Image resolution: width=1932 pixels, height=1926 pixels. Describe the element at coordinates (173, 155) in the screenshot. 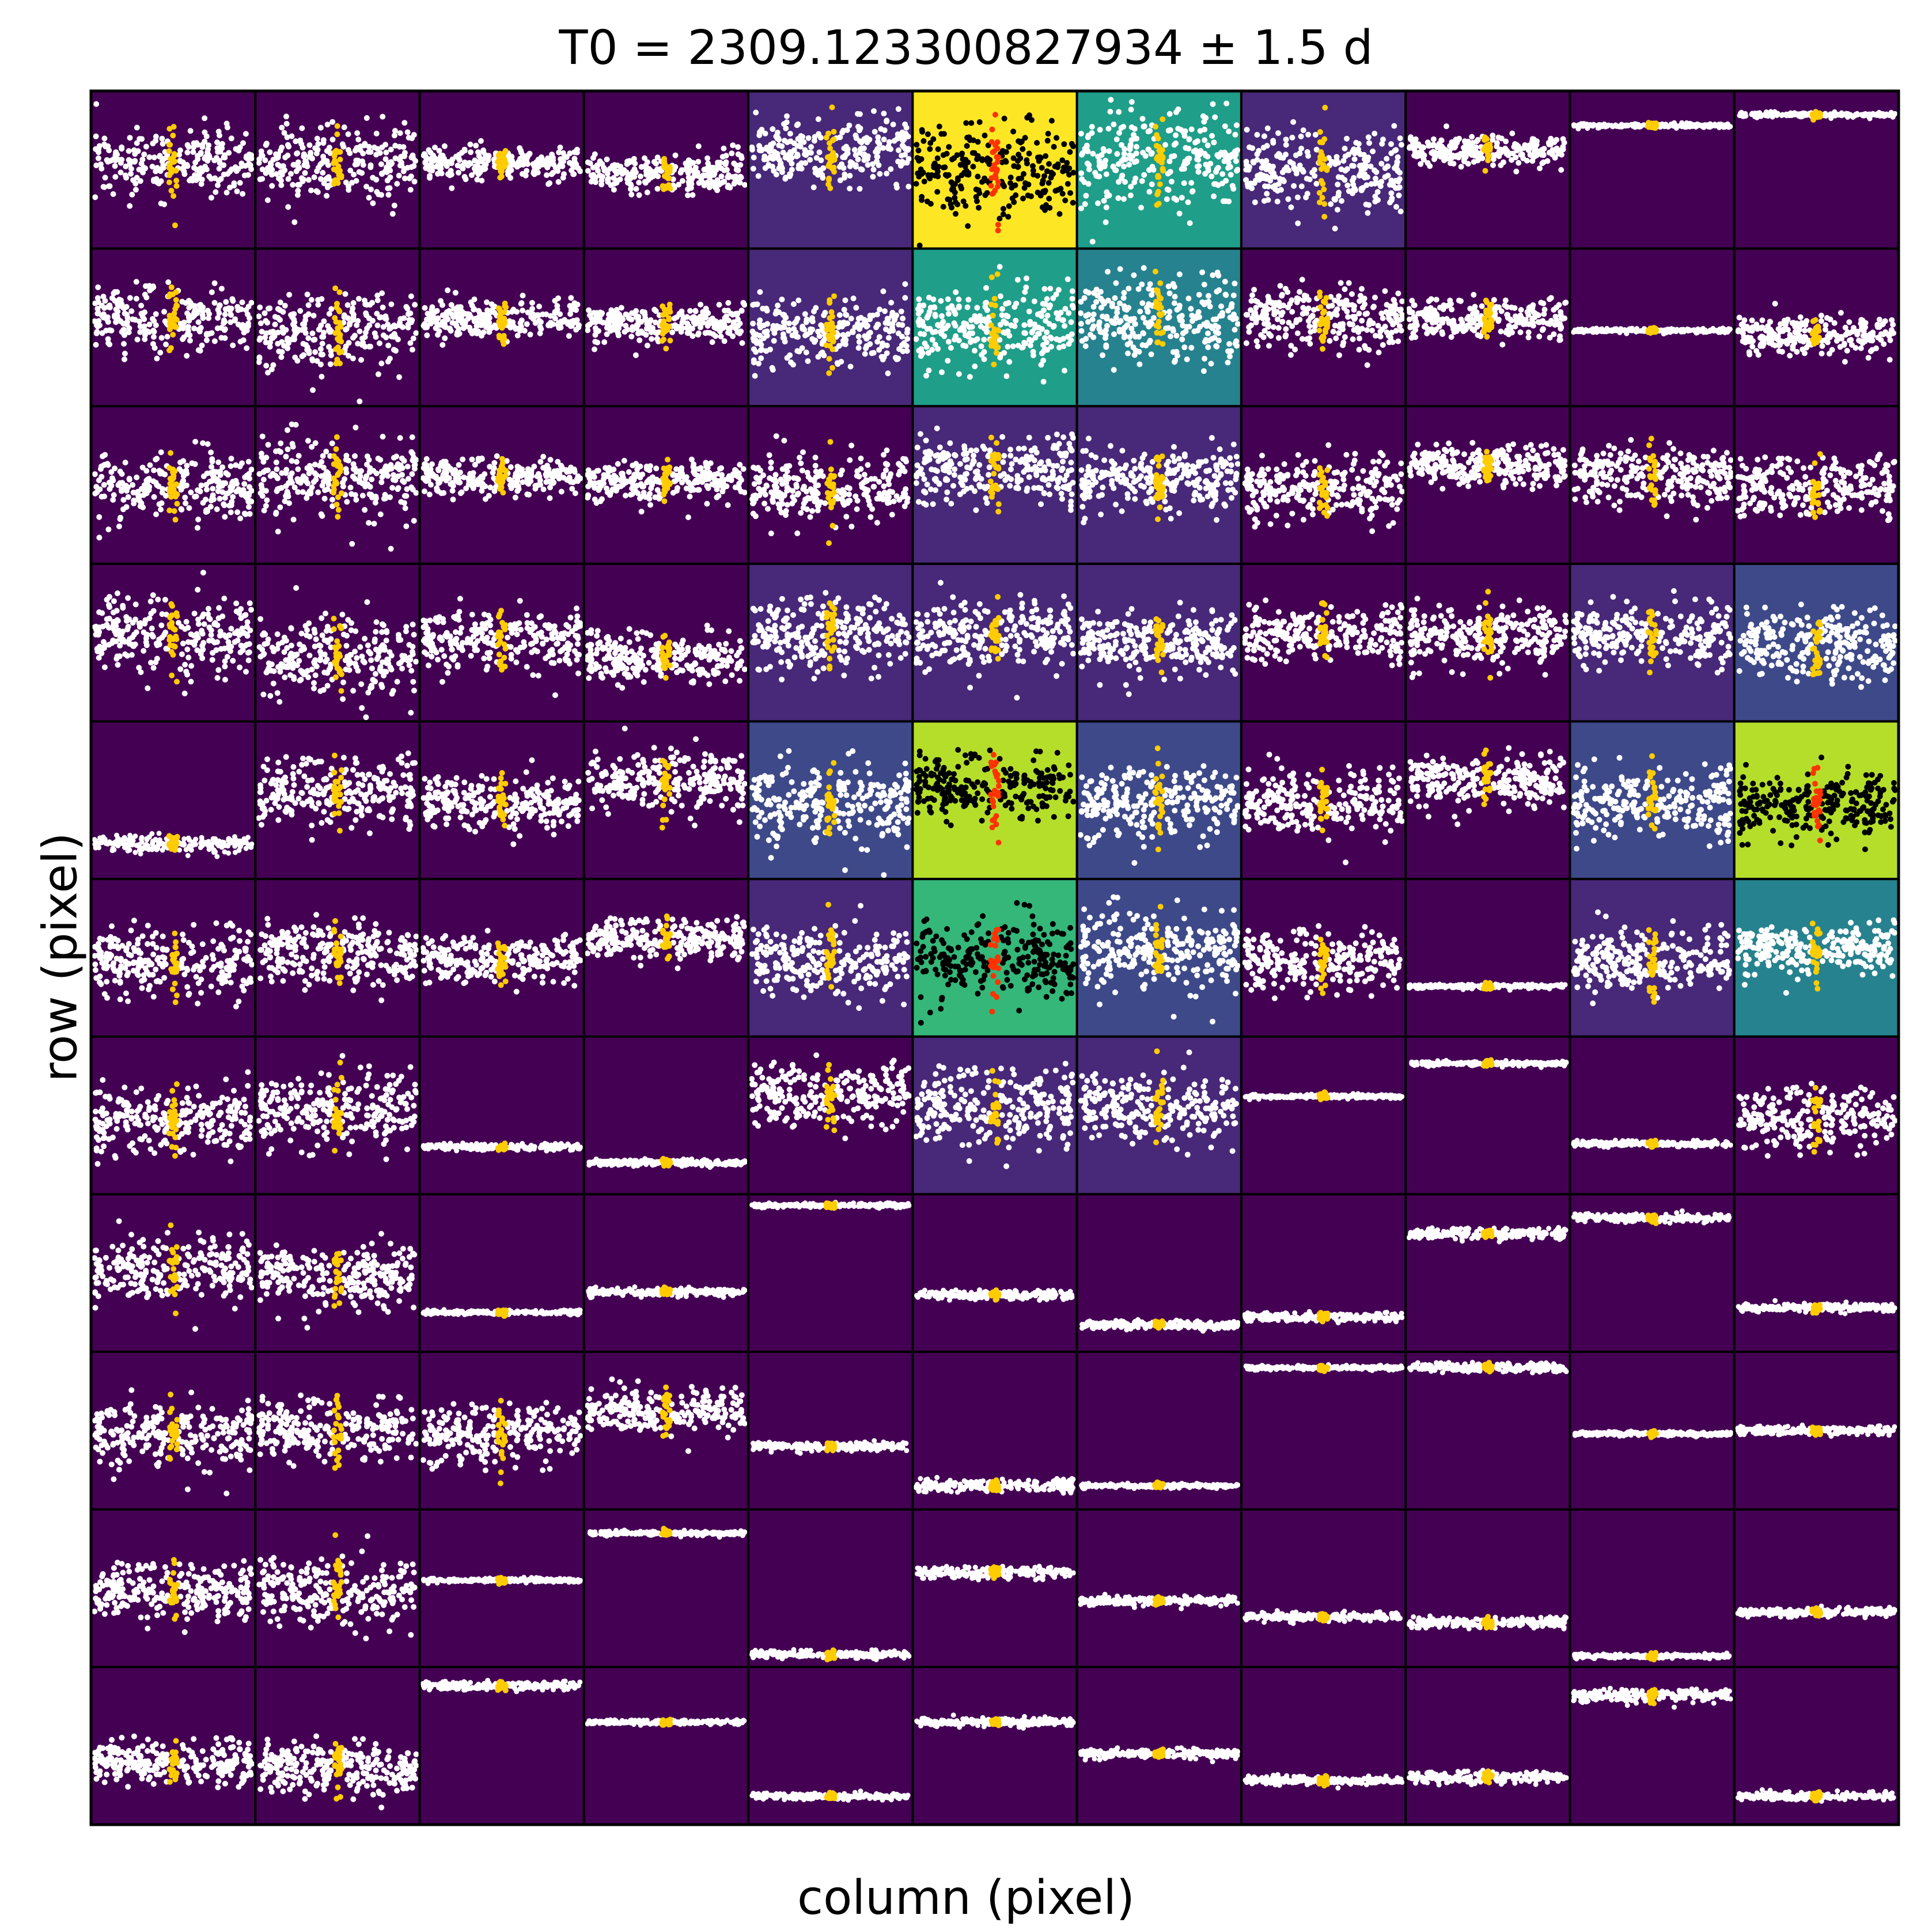

I see `light-curve-points` at that location.